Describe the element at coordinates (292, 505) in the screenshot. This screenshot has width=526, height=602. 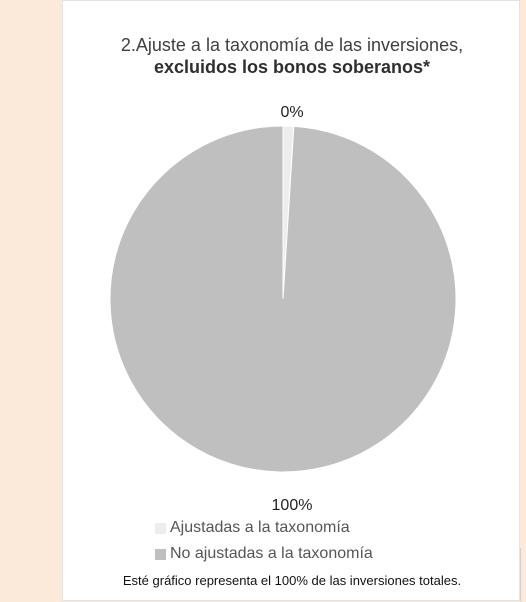
I see `data-label-no-ajustadas: 100%` at that location.